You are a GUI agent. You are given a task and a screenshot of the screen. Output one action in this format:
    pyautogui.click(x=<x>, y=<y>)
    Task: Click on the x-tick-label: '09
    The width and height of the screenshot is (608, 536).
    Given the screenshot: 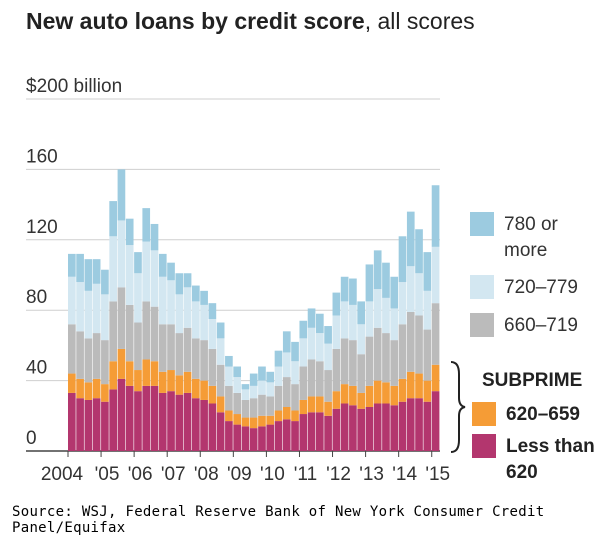 What is the action you would take?
    pyautogui.click(x=239, y=474)
    